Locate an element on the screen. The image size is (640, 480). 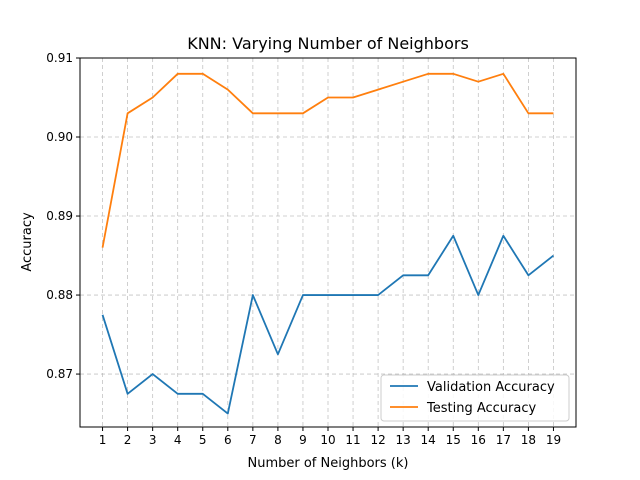
x-tick-label: 8 is located at coordinates (278, 440).